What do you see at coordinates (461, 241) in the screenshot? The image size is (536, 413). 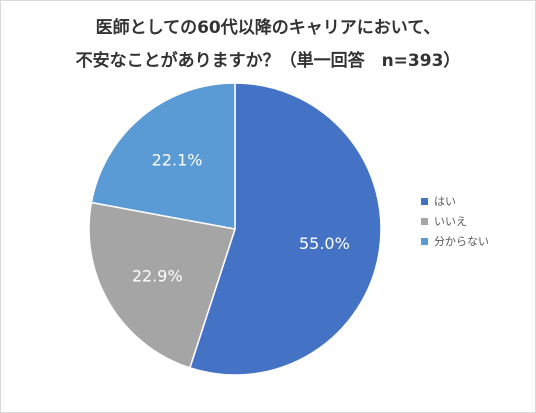 I see `legend-label-unknown: 分からない` at bounding box center [461, 241].